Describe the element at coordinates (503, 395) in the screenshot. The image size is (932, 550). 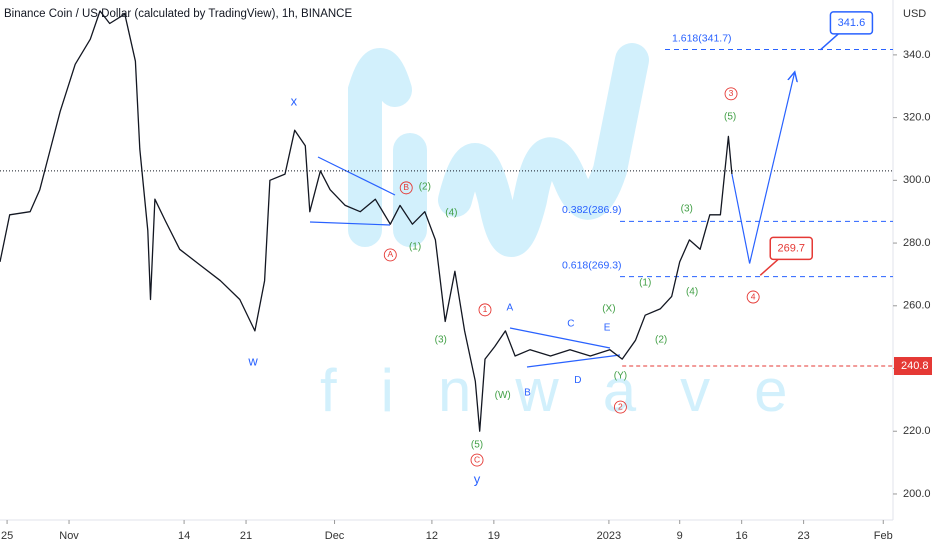
I see `wave-label: (W)` at that location.